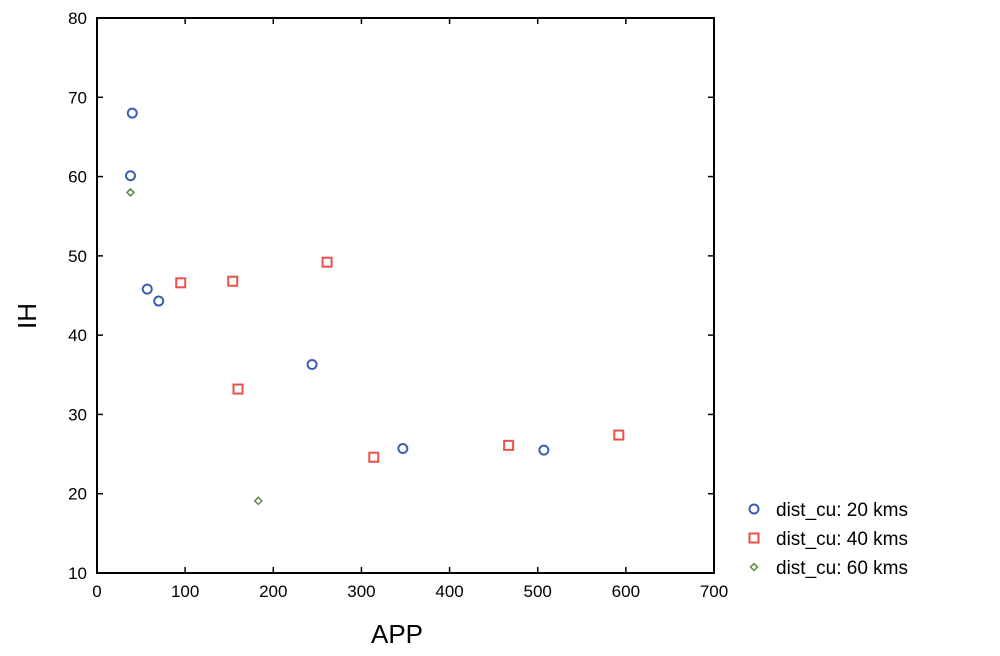 Image resolution: width=1000 pixels, height=656 pixels. Describe the element at coordinates (397, 634) in the screenshot. I see `x-axis-title: APP` at that location.